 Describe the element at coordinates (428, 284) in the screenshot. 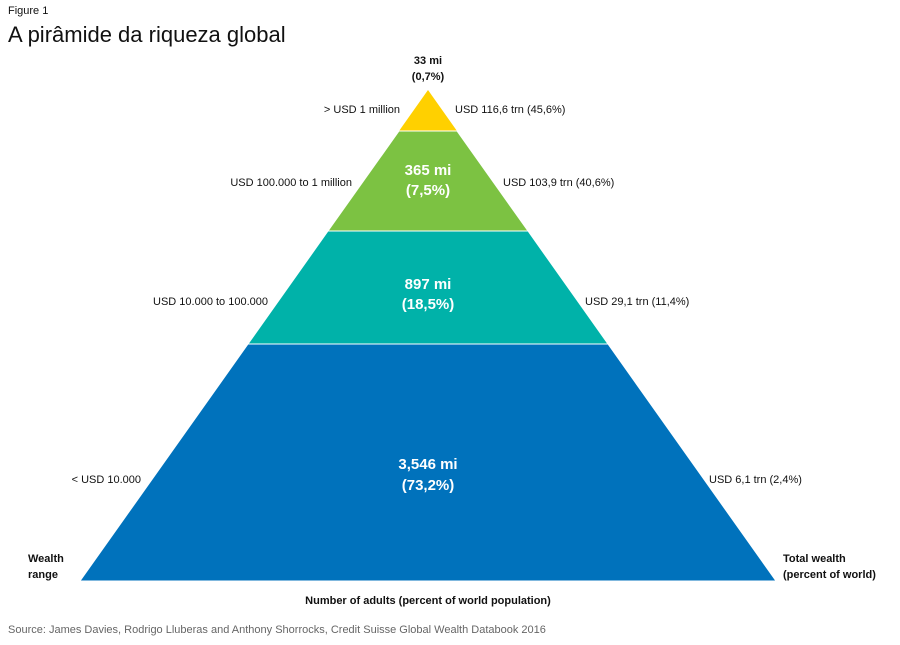

I see `adults: 897 mi` at that location.